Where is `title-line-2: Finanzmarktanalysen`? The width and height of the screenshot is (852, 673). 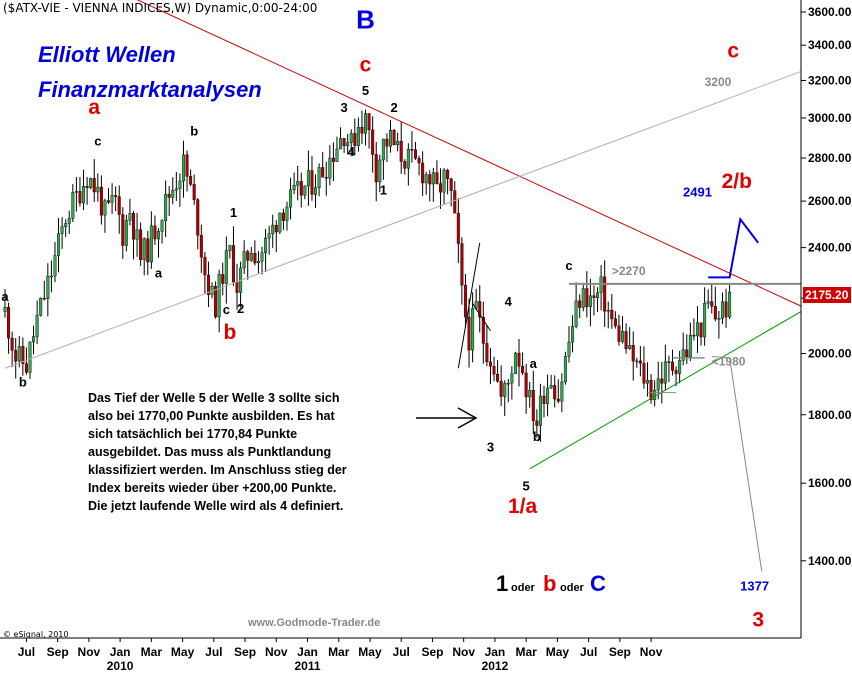
title-line-2: Finanzmarktanalysen is located at coordinates (150, 89).